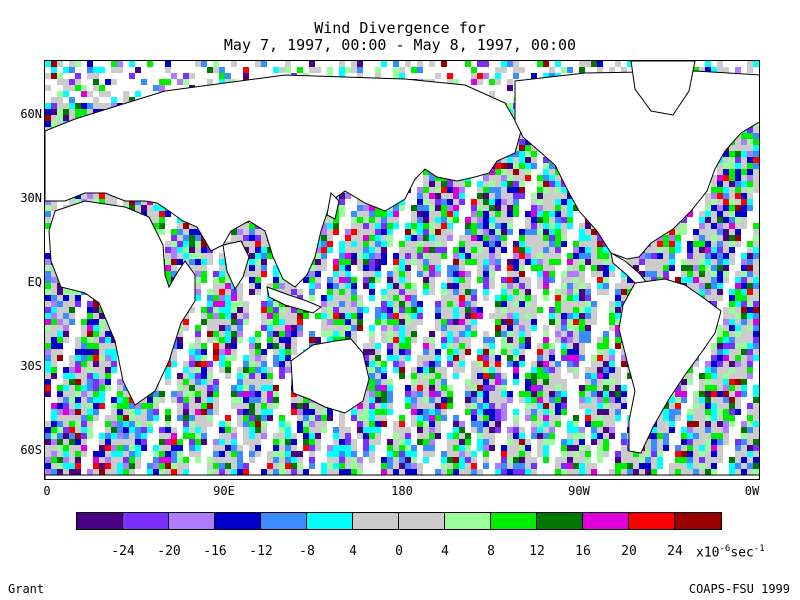  What do you see at coordinates (224, 491) in the screenshot?
I see `lon-label-90e: 90E` at bounding box center [224, 491].